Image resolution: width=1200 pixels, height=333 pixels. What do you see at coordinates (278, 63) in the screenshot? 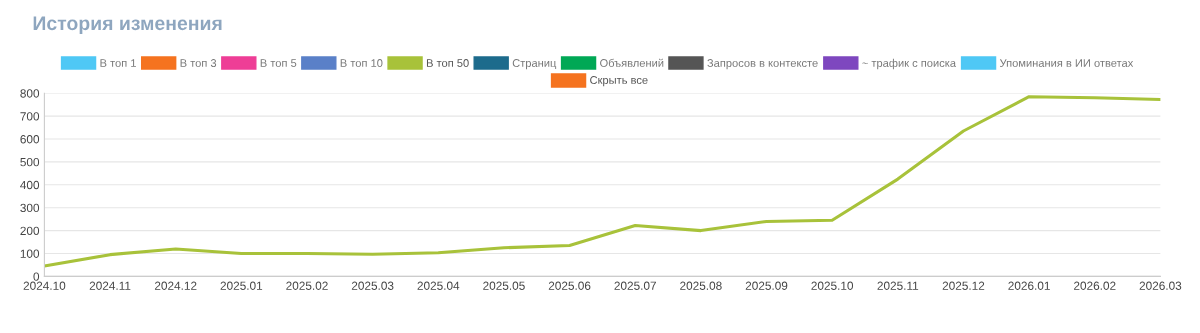
I see `legend-label: В топ 5` at bounding box center [278, 63].